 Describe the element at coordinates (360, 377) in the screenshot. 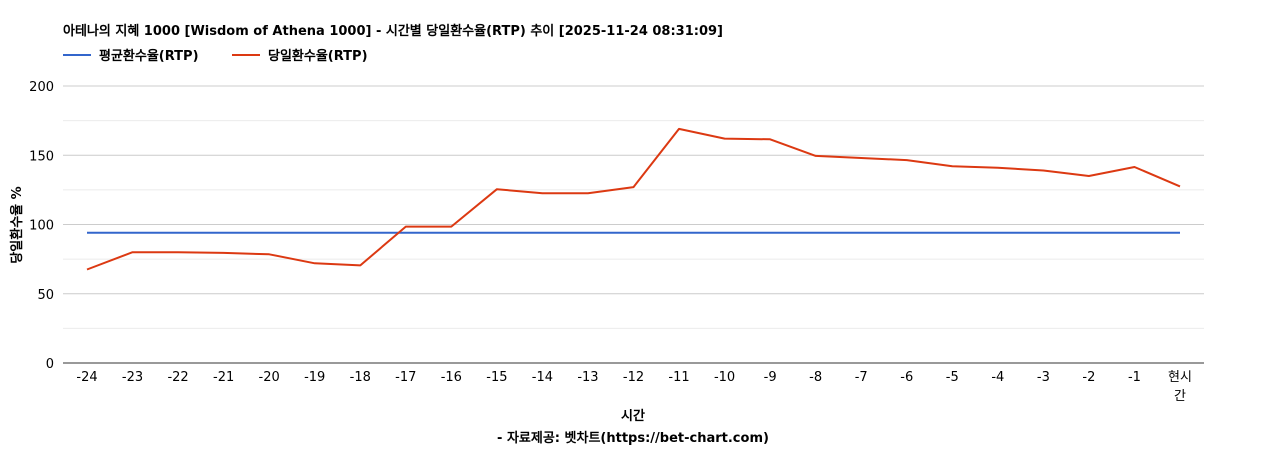

I see `x-tick-label: -18` at that location.